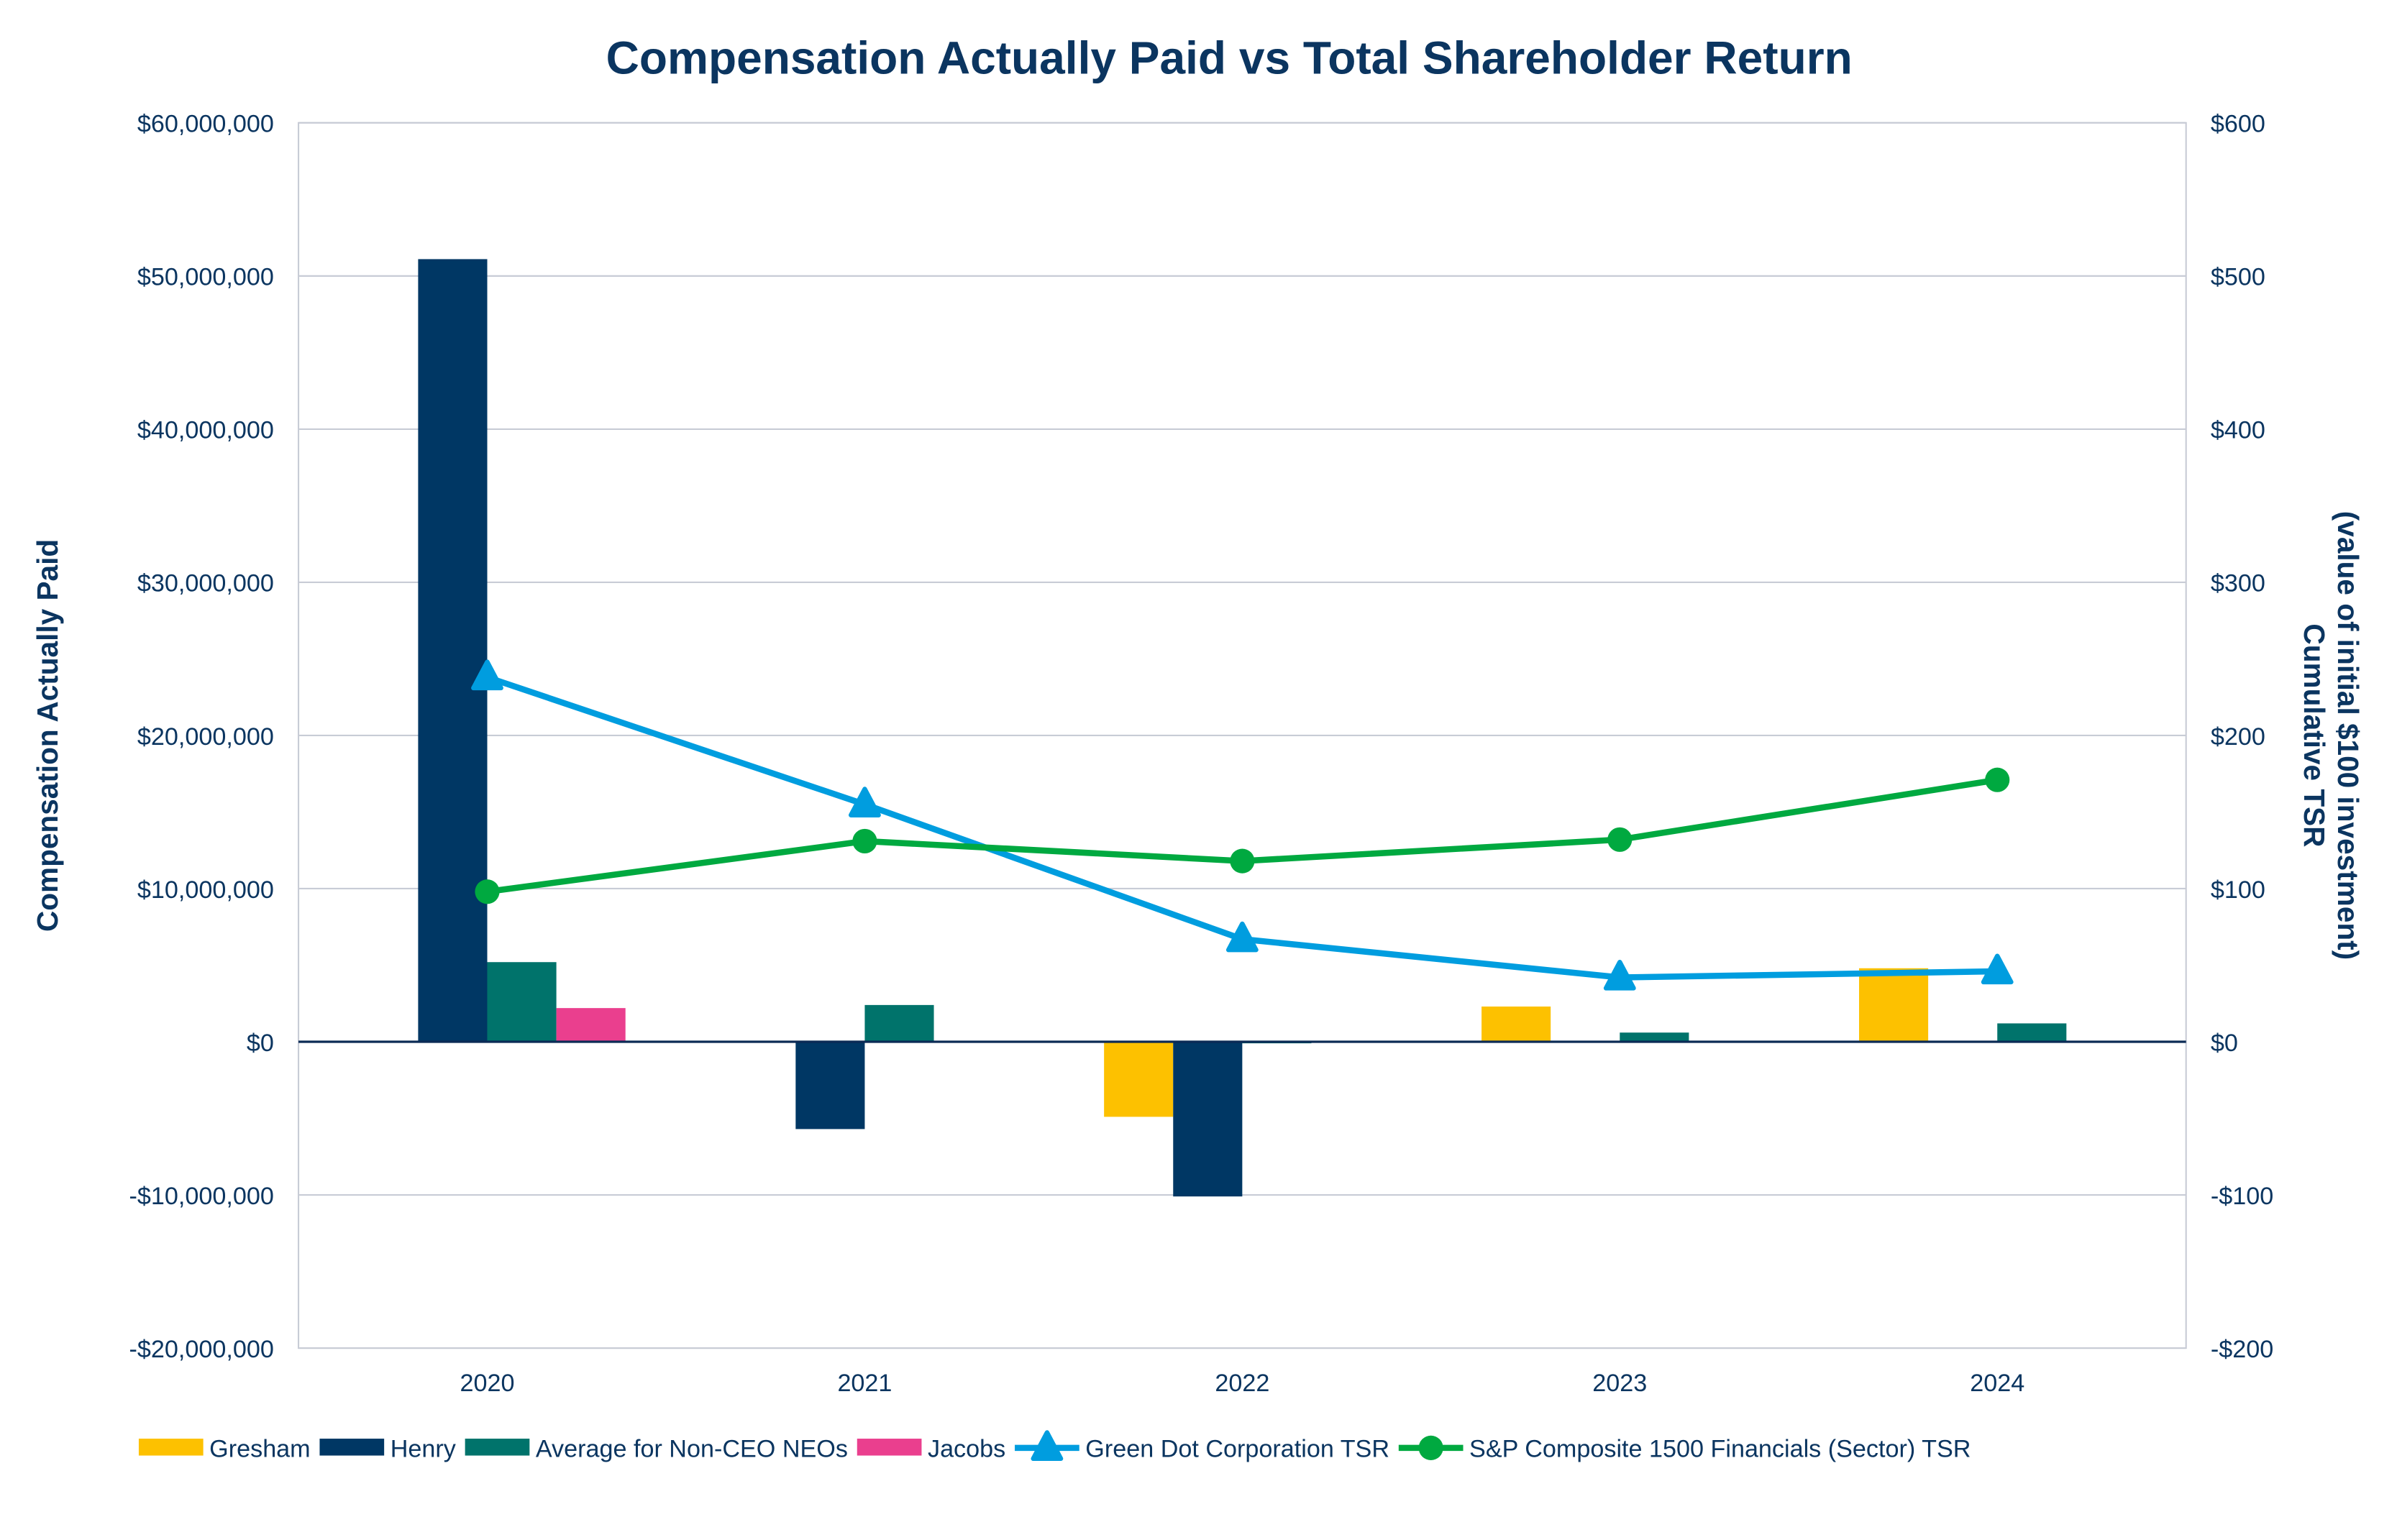 The image size is (2397, 1540). I want to click on x-tick-label: 2023, so click(1619, 1383).